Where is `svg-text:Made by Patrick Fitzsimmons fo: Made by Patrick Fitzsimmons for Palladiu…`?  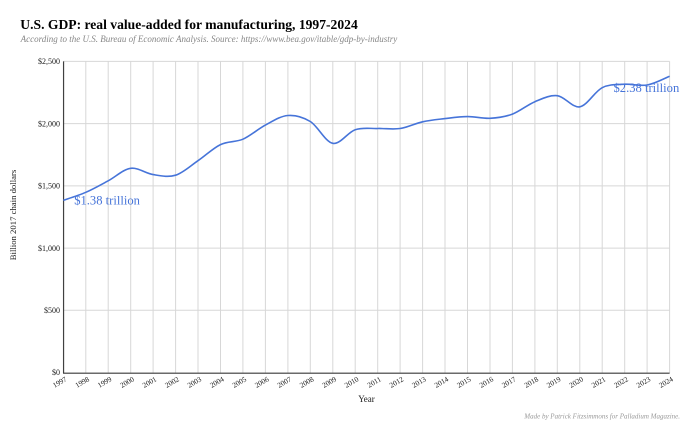
svg-text:Made by Patrick Fitzsimmons fo: Made by Patrick Fitzsimmons for Palladiu… is located at coordinates (601, 416).